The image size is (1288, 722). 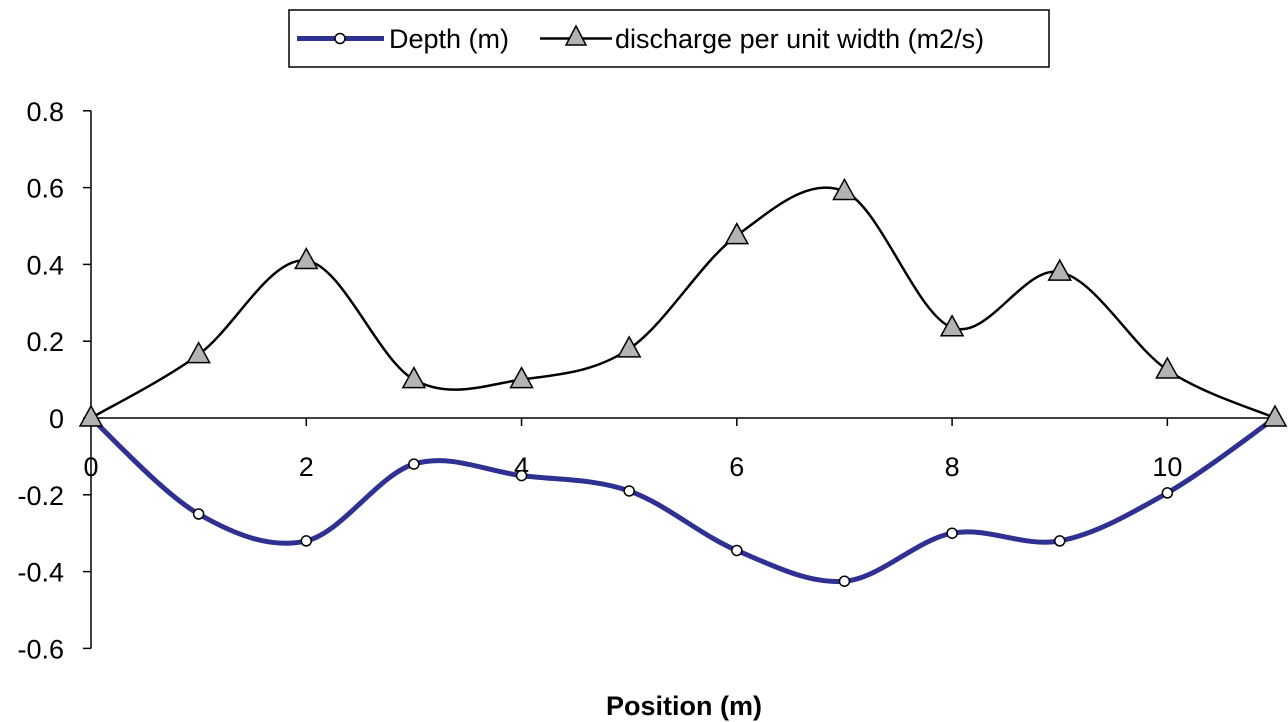 What do you see at coordinates (56, 419) in the screenshot?
I see `y-tick-label: 0` at bounding box center [56, 419].